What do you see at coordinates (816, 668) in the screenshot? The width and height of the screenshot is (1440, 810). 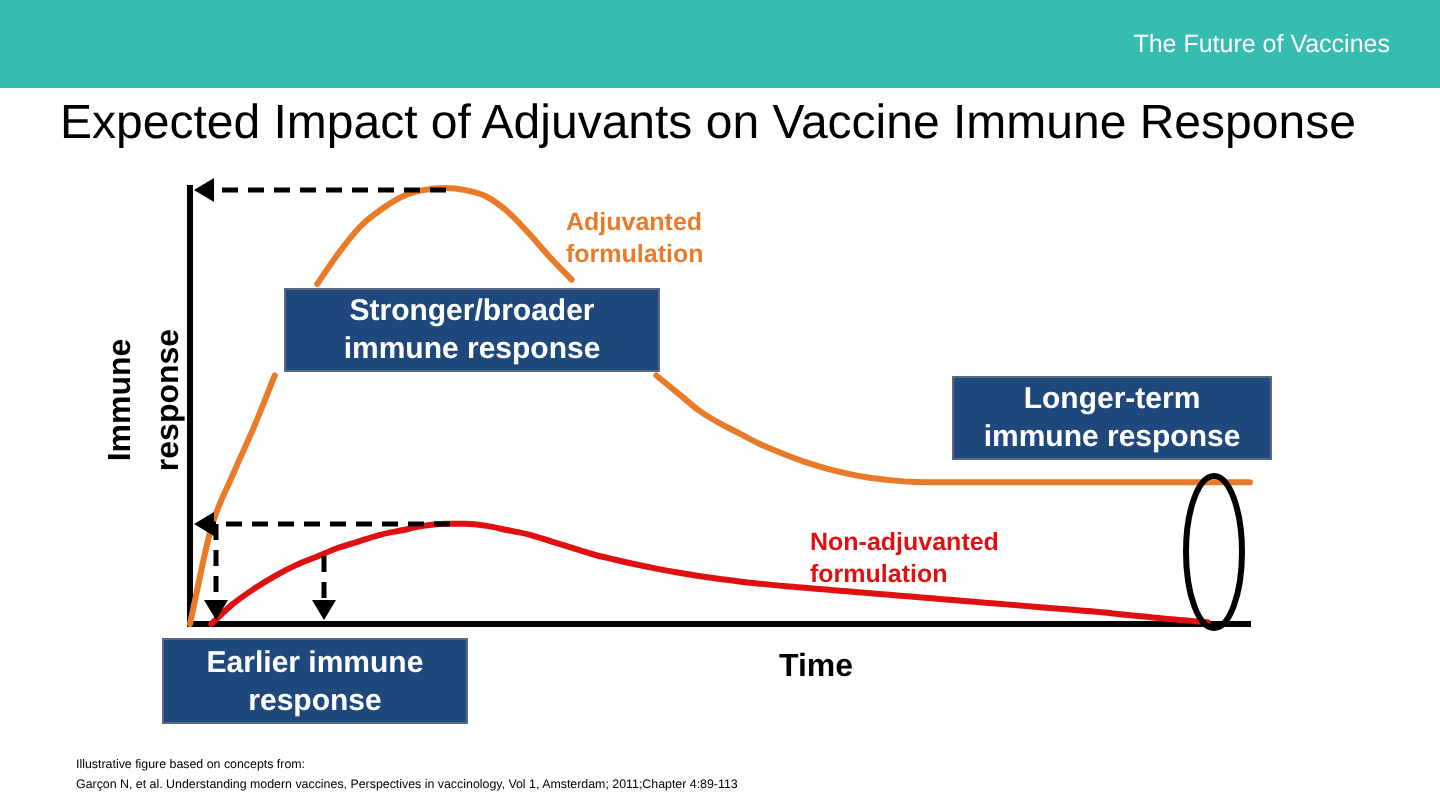 I see `x-axis-title: Time` at bounding box center [816, 668].